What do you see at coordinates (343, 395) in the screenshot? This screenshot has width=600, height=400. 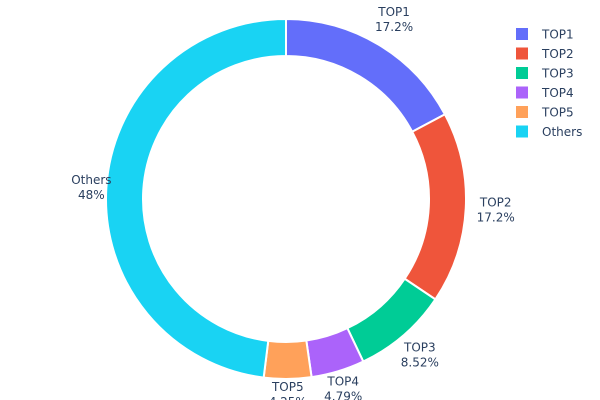 I see `slice-label-value: 4.79%` at bounding box center [343, 395].